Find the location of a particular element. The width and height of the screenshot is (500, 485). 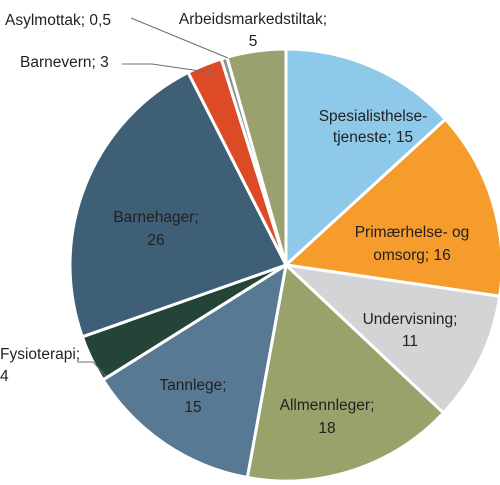

slice-label-line1: Asylmottak; 0,5 is located at coordinates (58, 20).